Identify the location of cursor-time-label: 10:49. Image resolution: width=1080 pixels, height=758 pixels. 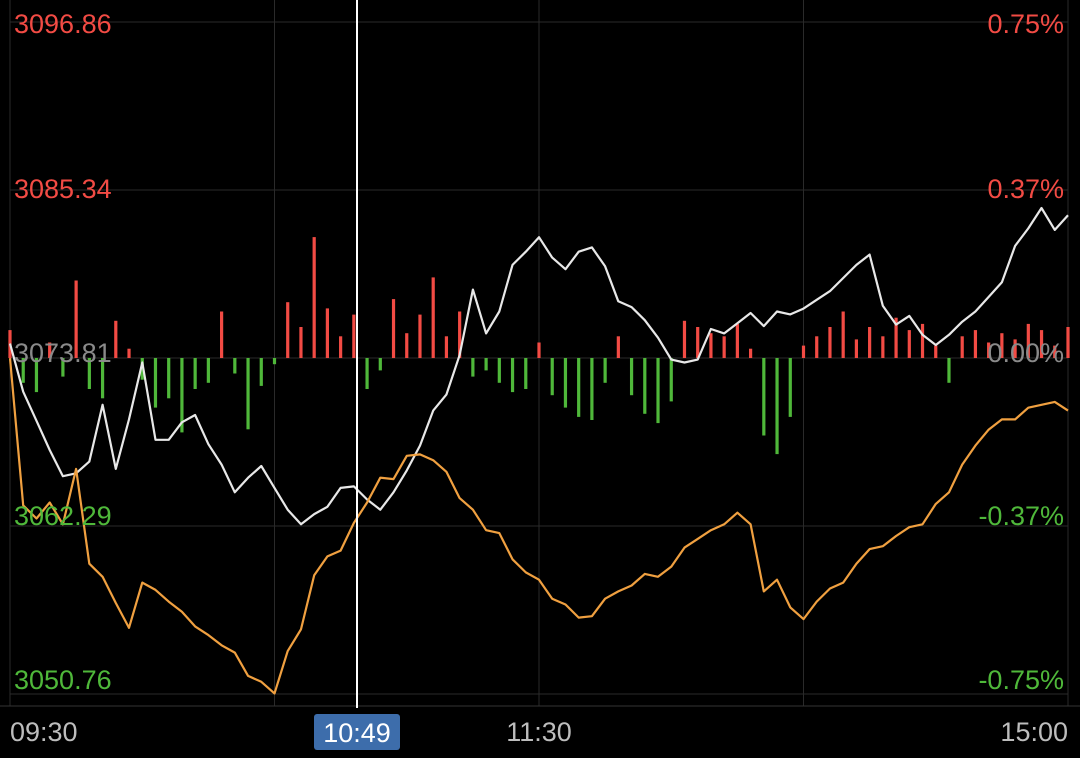
(357, 733).